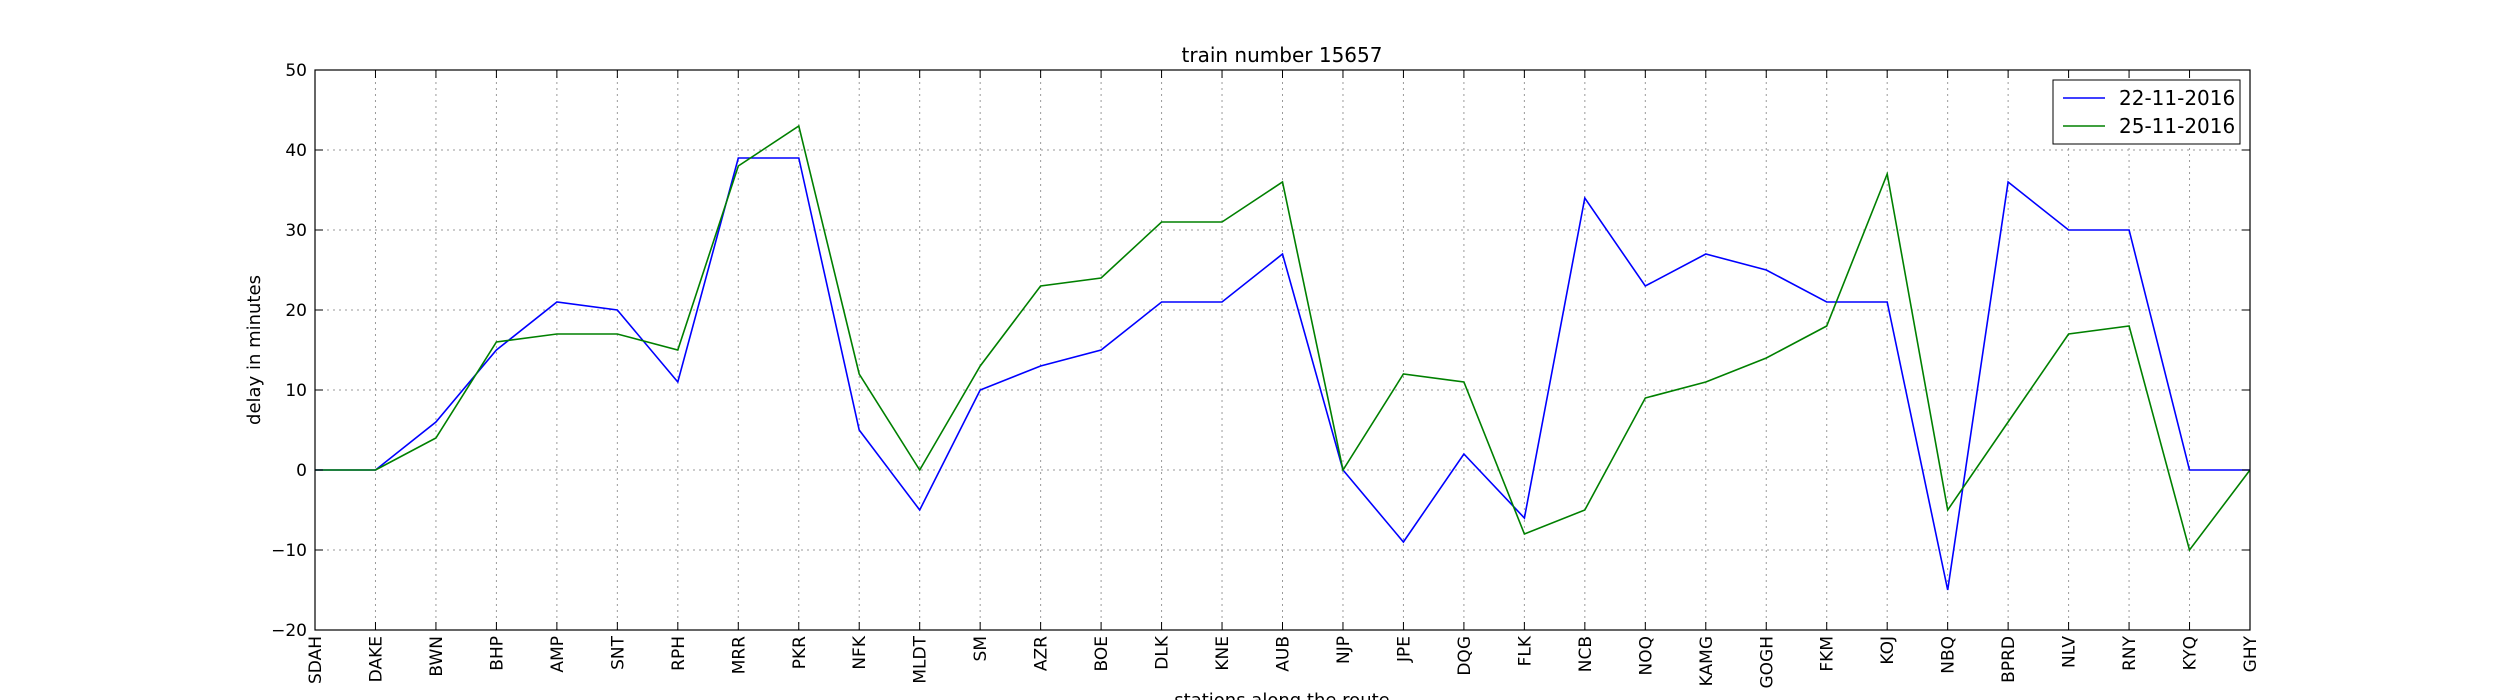 The width and height of the screenshot is (2500, 700). Describe the element at coordinates (2177, 98) in the screenshot. I see `legend-label-1: 22-11-2016` at that location.